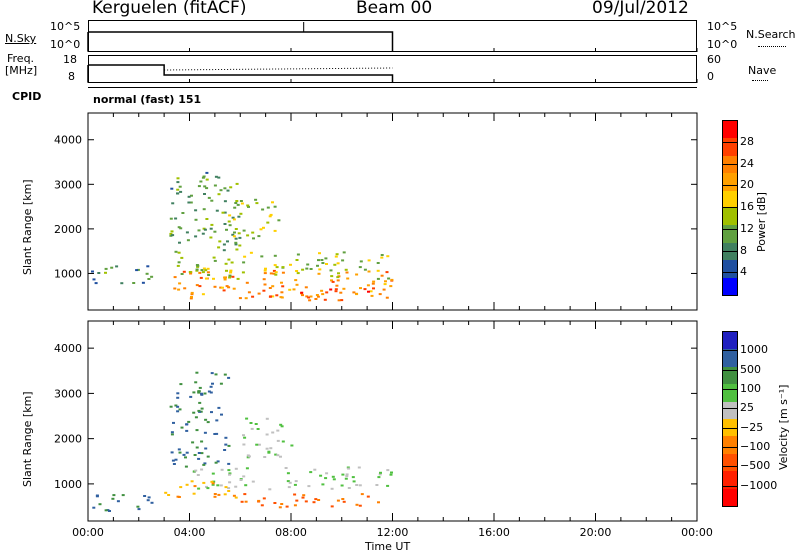  What do you see at coordinates (730, 428) in the screenshot?
I see `velocity-colorbar-tick` at bounding box center [730, 428].